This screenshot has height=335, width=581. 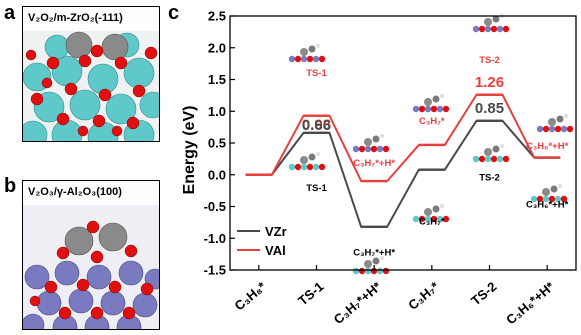 I want to click on panel-b-letter: b, so click(x=10, y=186).